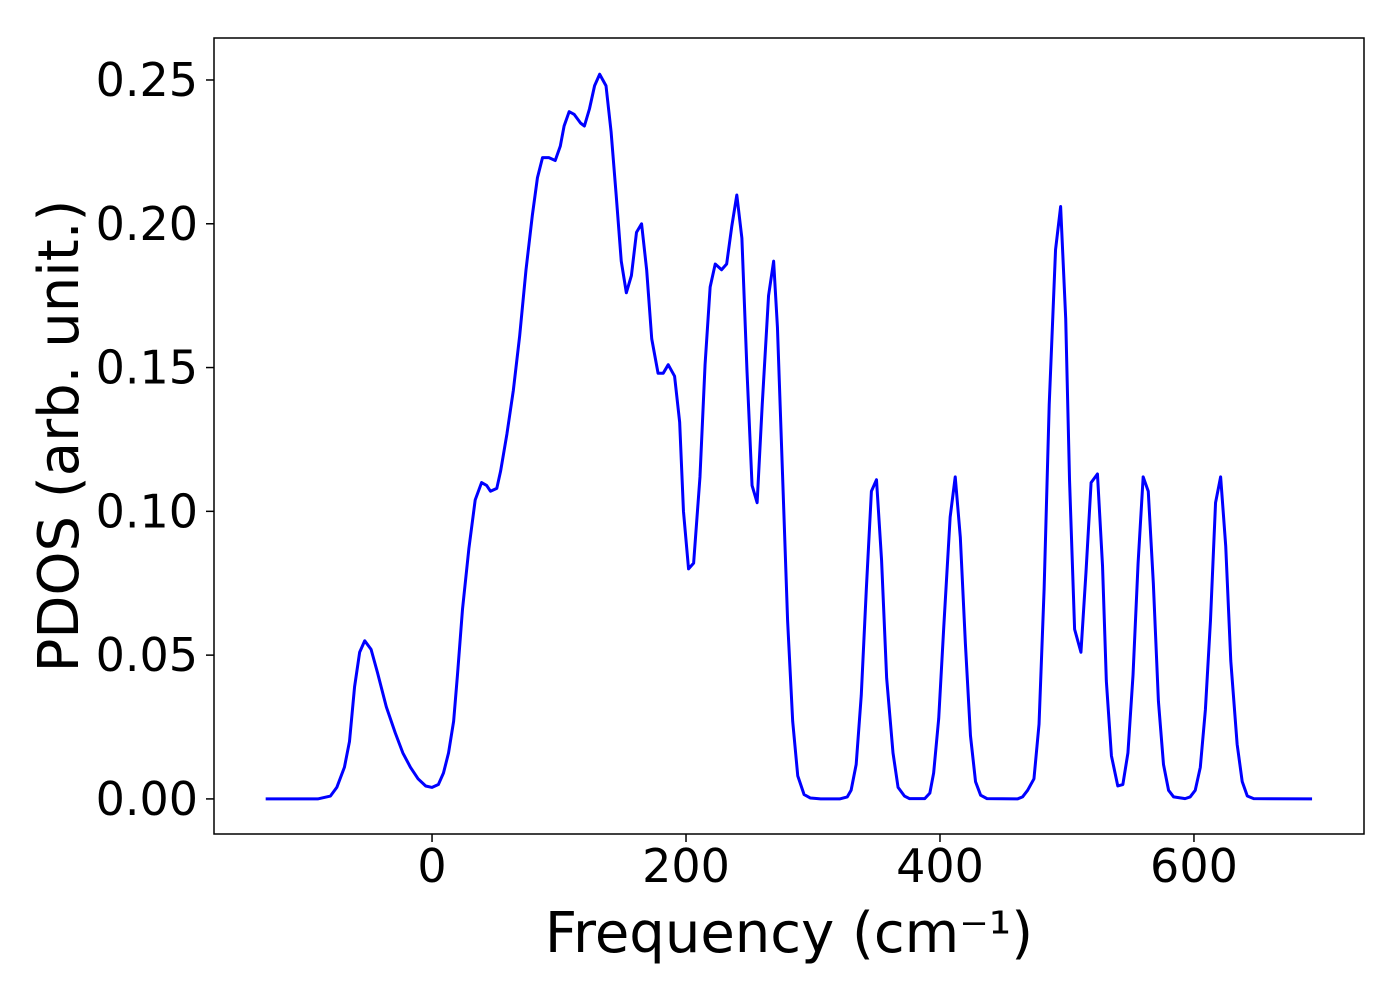  Describe the element at coordinates (147, 224) in the screenshot. I see `y-tick-label: 0.20` at that location.